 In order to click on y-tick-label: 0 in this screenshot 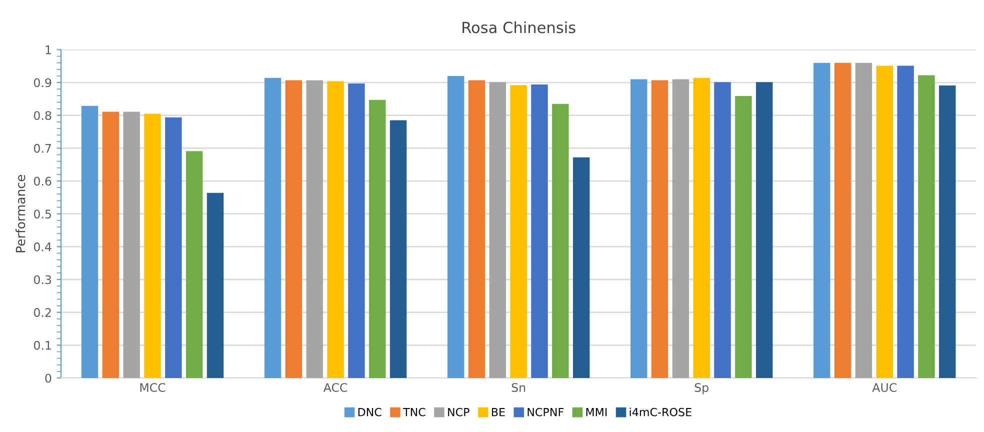, I will do `click(48, 378)`.